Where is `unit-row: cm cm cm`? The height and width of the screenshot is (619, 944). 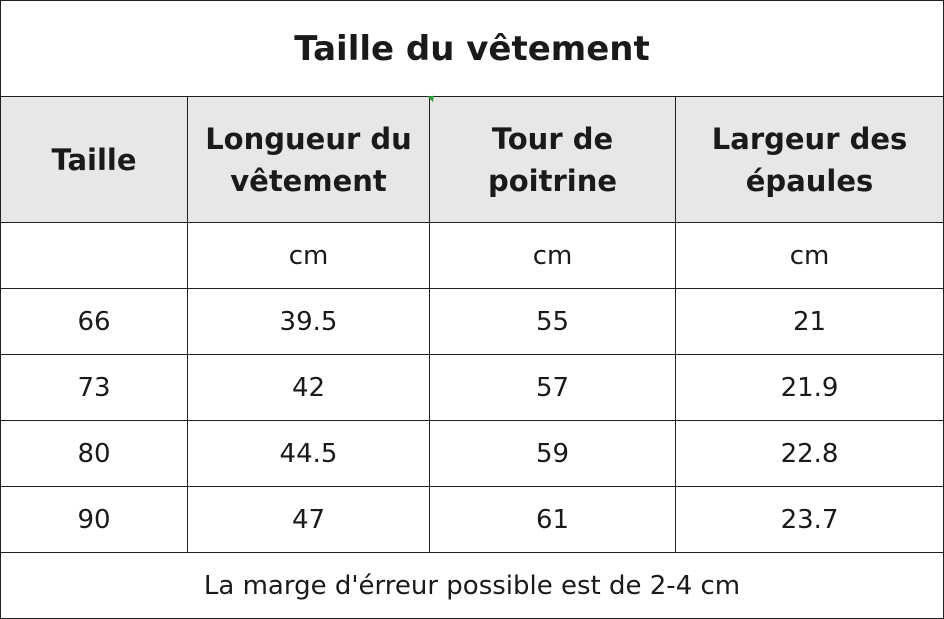 unit-row: cm cm cm is located at coordinates (472, 255).